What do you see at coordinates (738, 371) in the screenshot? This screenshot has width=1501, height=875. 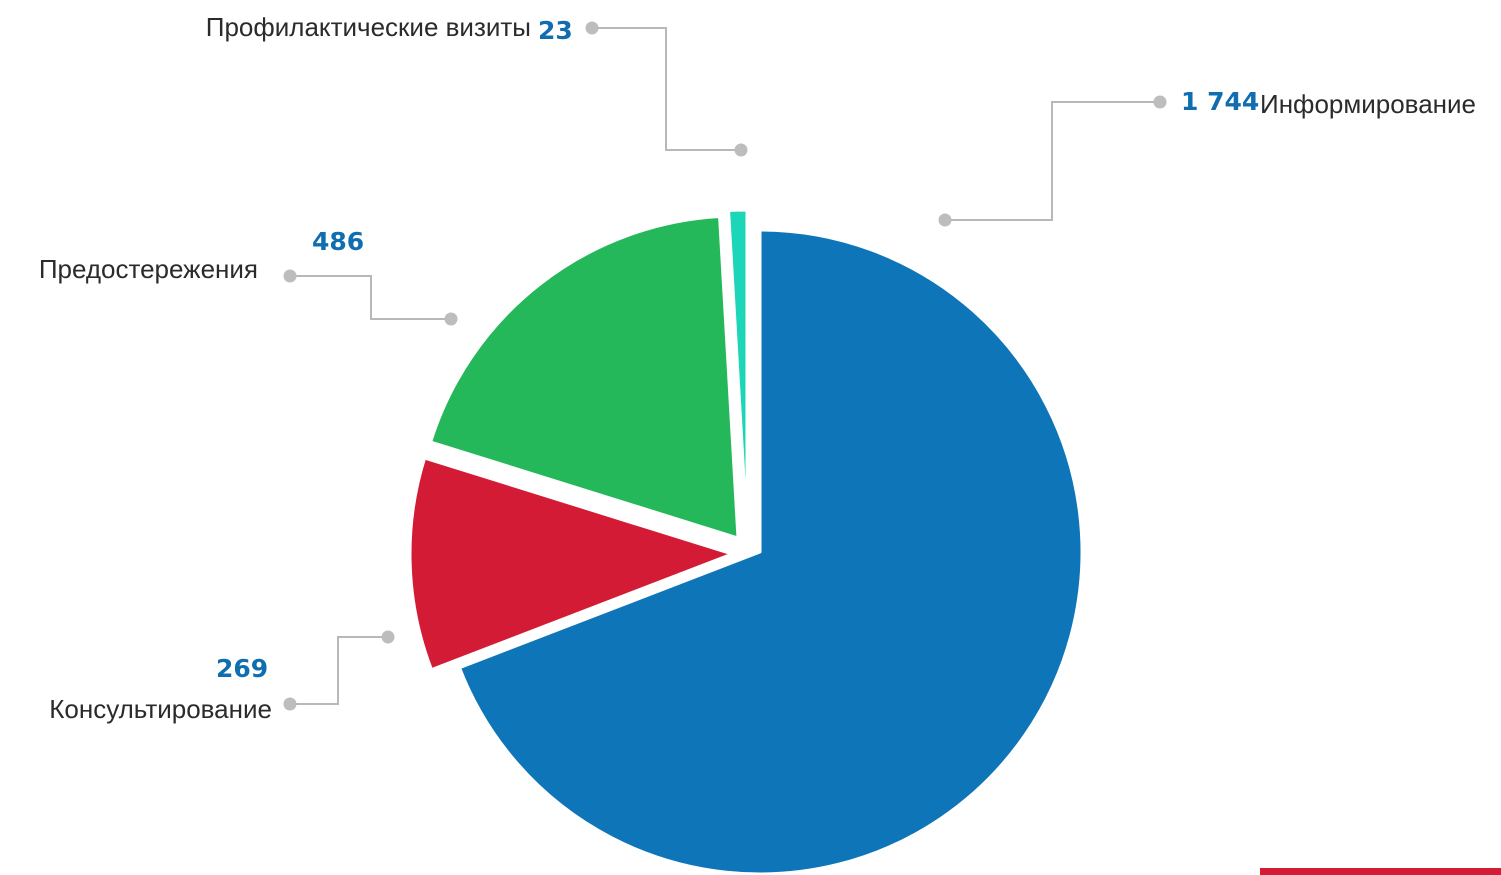 I see `pie-slice-preventive-visits` at bounding box center [738, 371].